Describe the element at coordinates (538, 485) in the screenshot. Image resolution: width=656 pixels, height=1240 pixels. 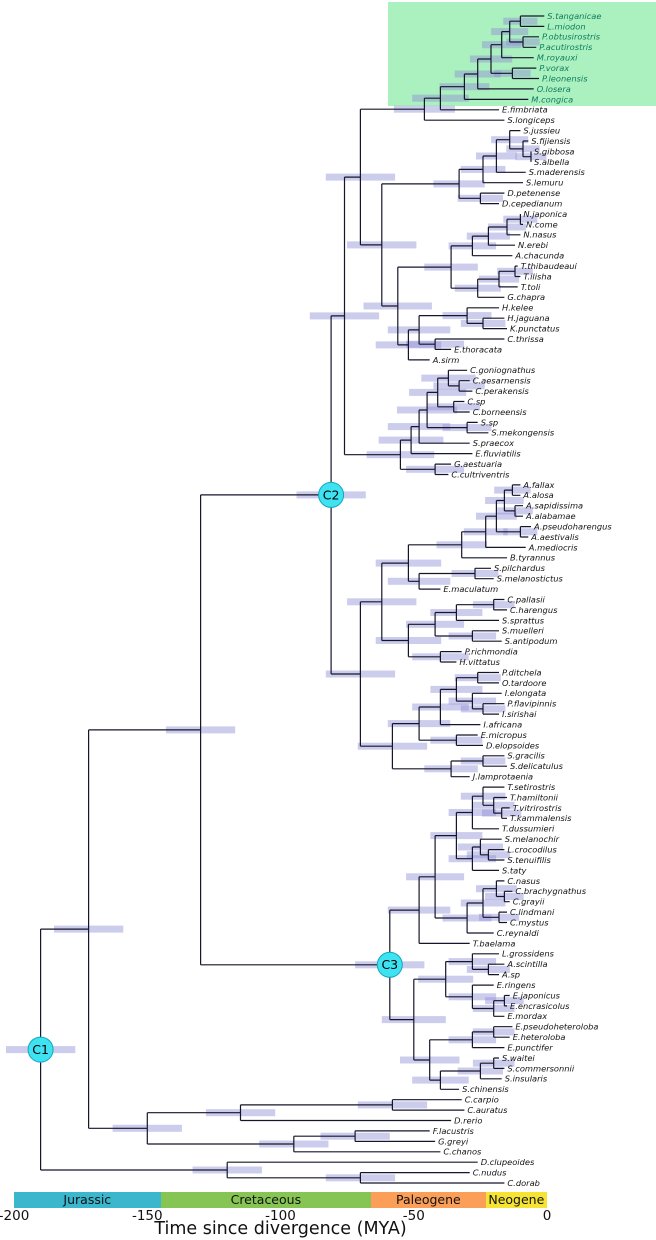
I see `taxon-label: A.fallax` at that location.